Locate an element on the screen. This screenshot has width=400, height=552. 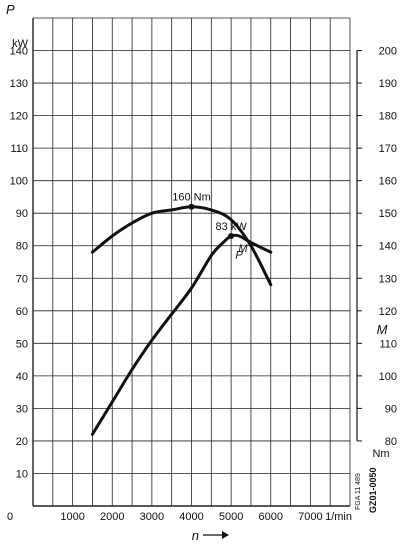
y-right-tick-label: 170 is located at coordinates (388, 149).